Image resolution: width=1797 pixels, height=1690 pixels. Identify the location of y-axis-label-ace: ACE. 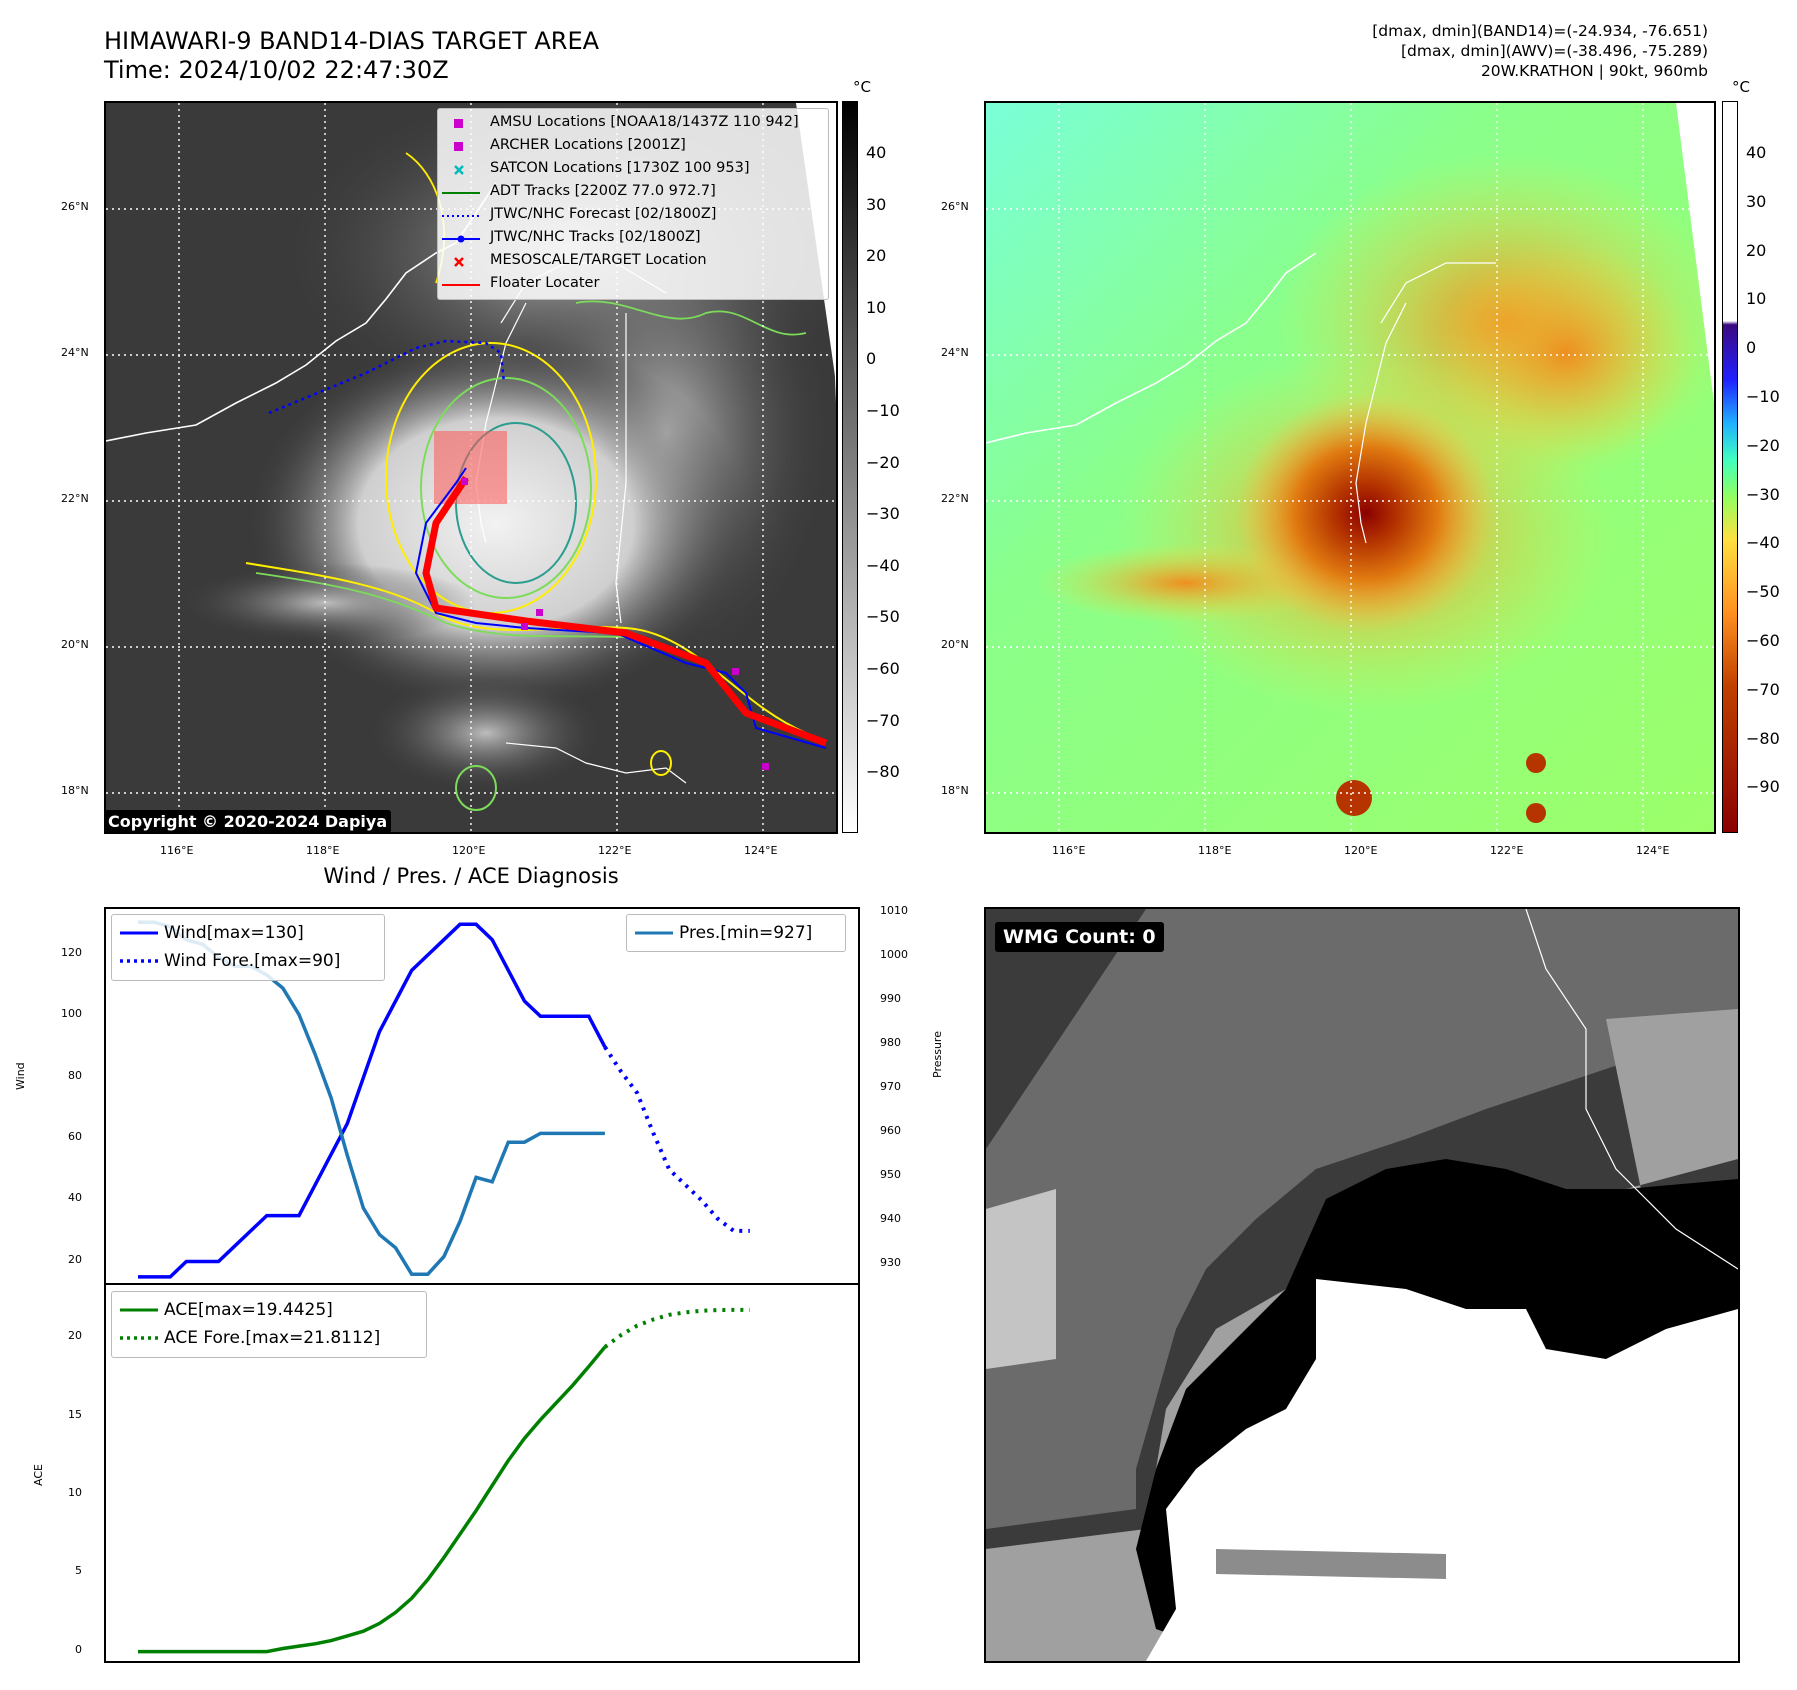
(38, 1475).